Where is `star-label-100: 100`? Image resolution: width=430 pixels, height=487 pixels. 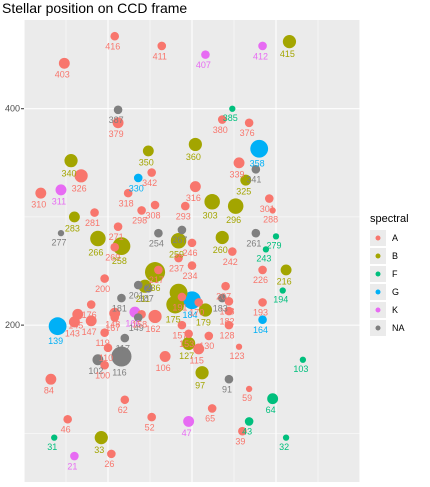 star-label-100: 100 is located at coordinates (102, 375).